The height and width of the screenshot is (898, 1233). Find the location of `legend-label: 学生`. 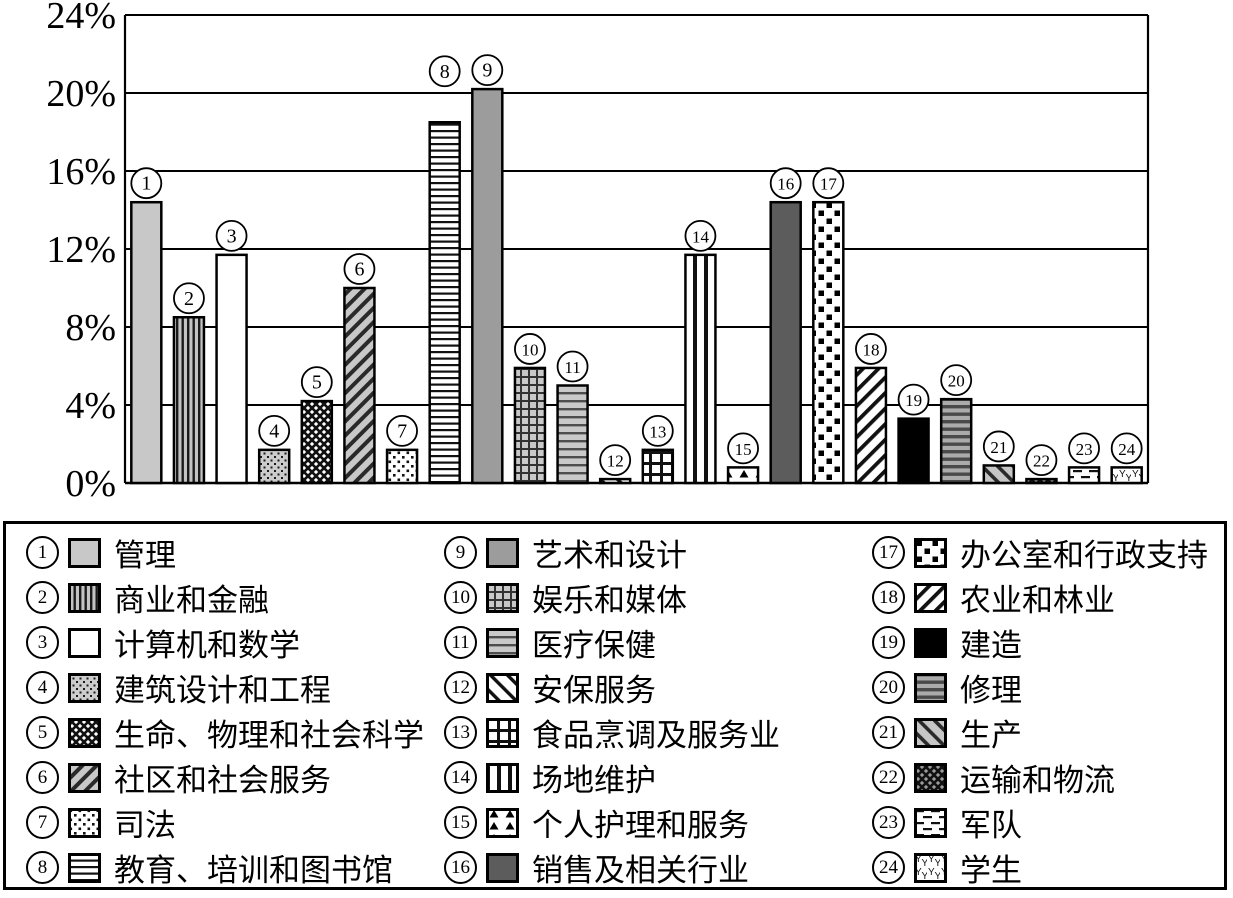

legend-label: 学生 is located at coordinates (991, 870).